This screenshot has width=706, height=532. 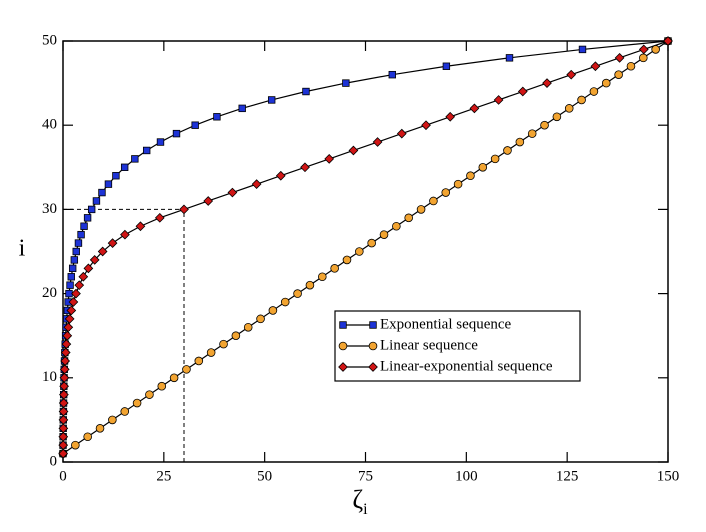 I want to click on x-axis-label: ζi, so click(x=360, y=501).